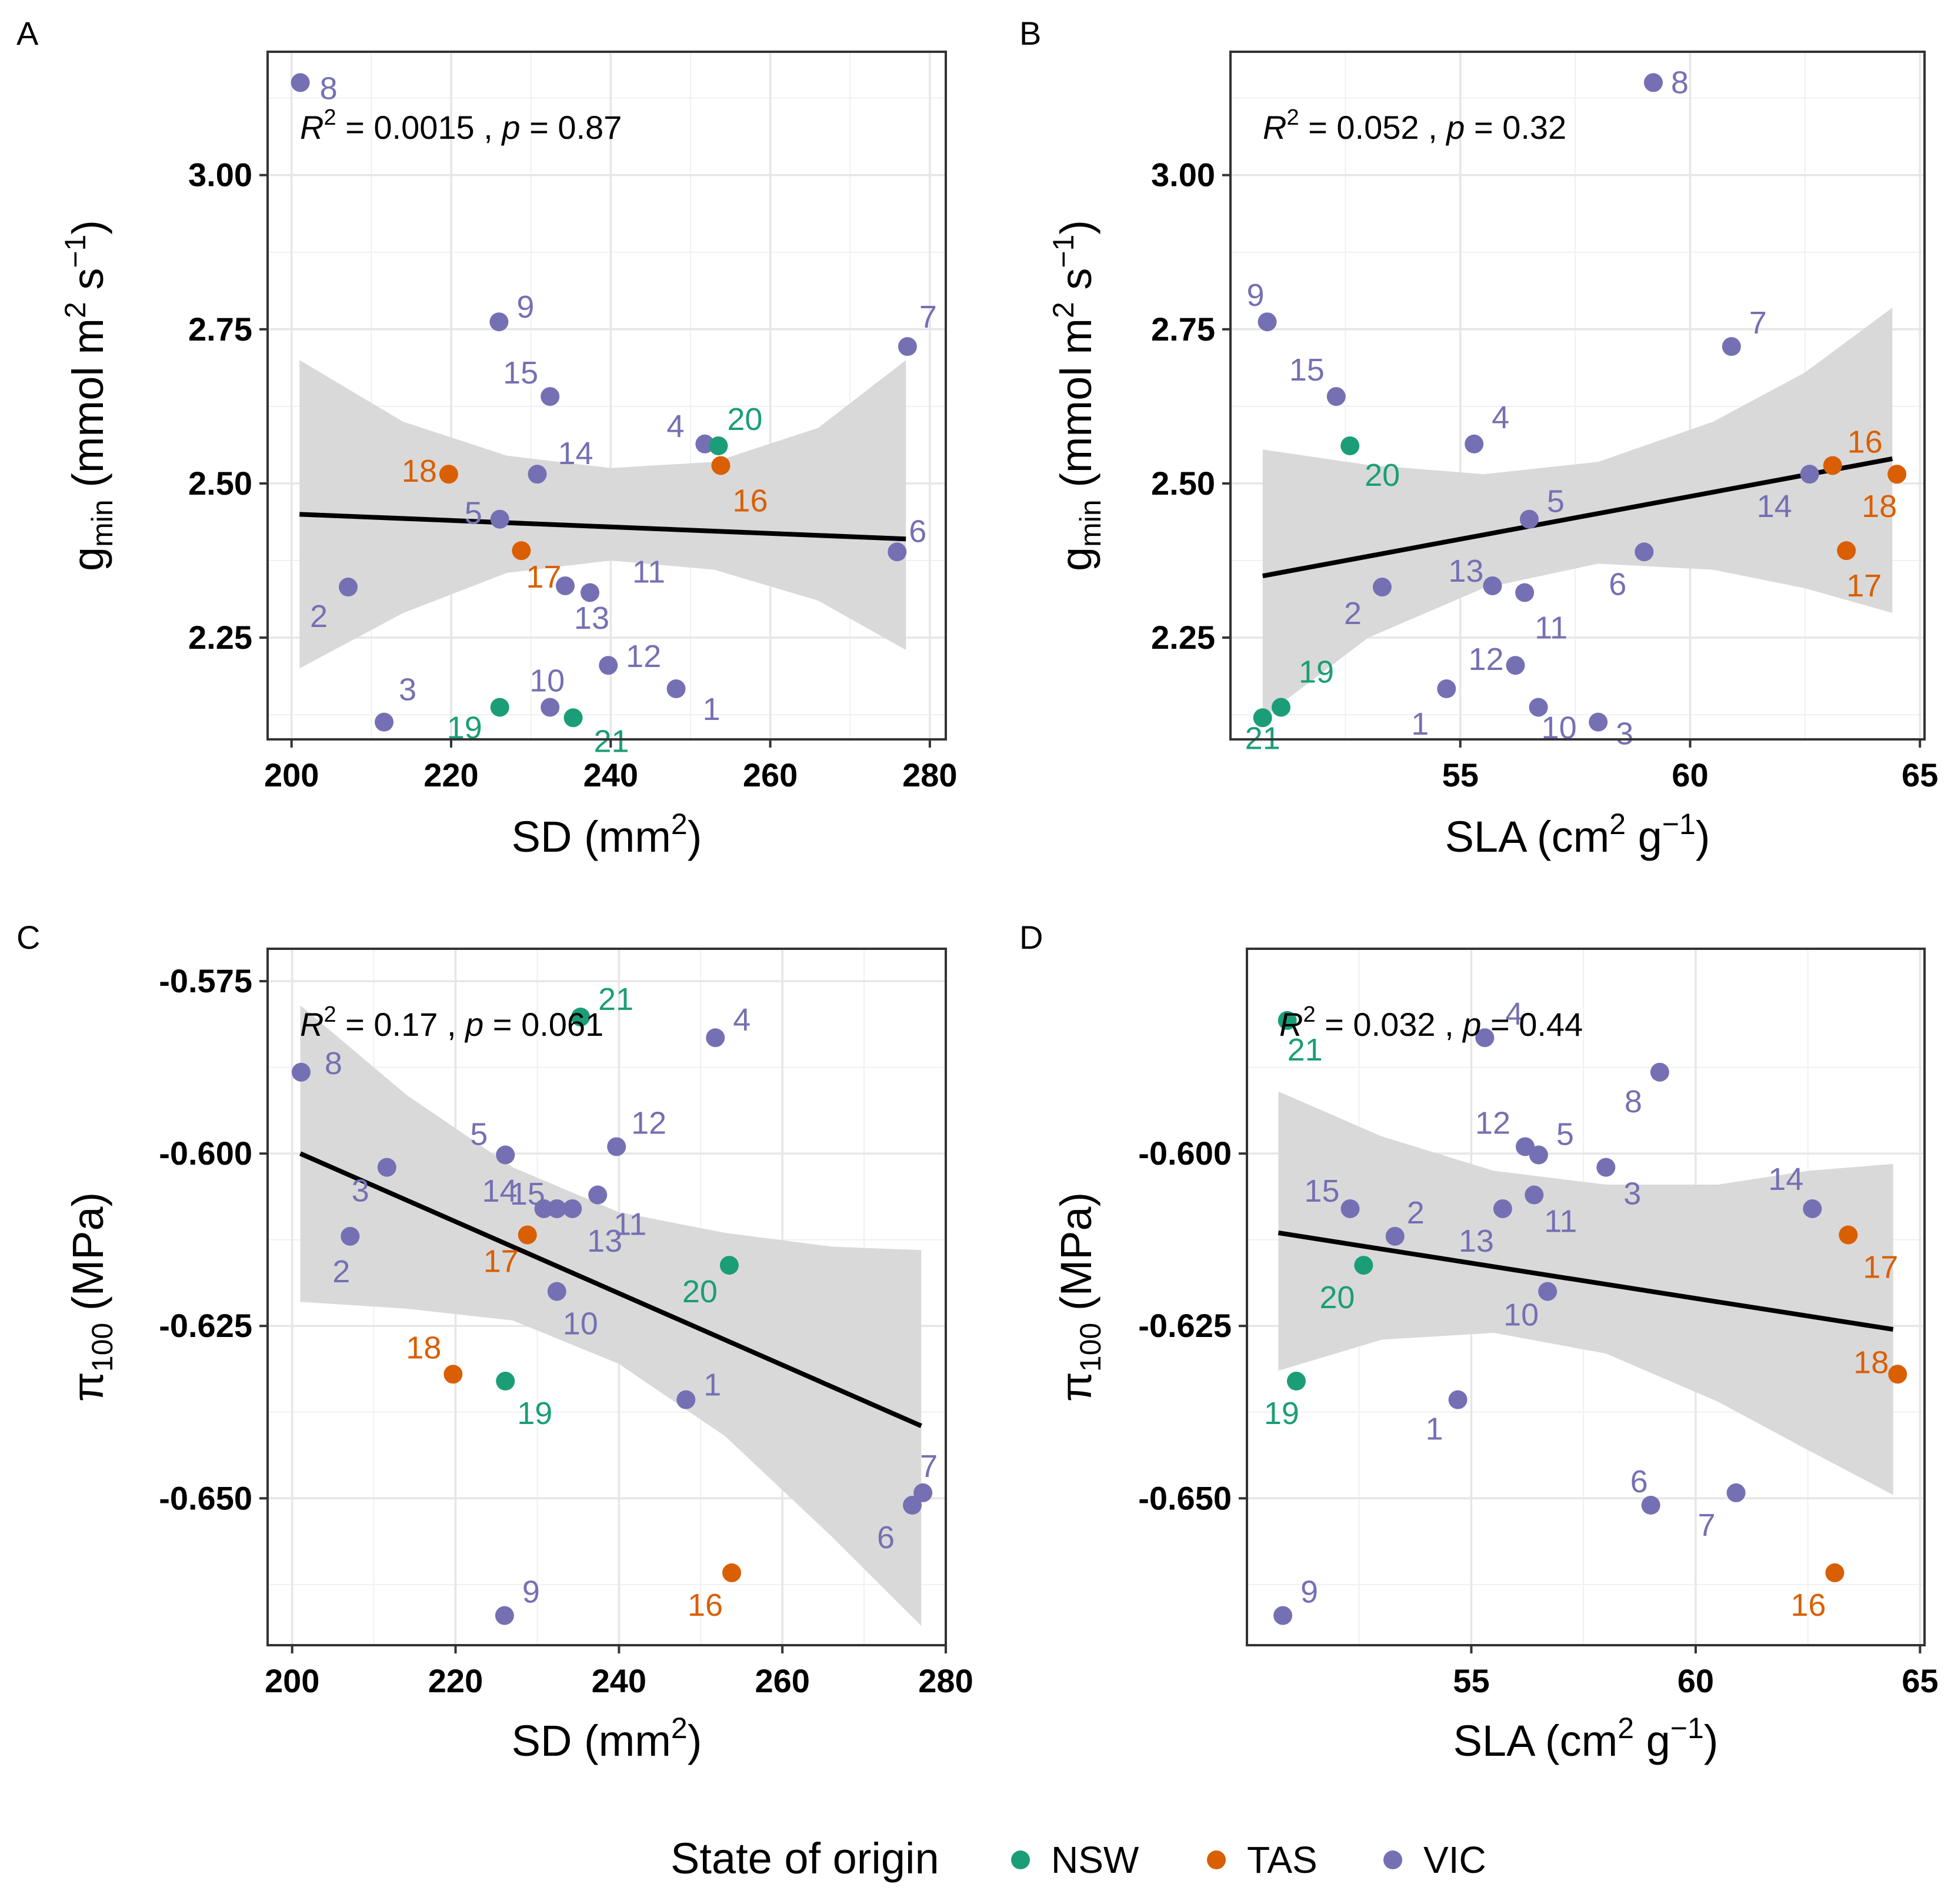  Describe the element at coordinates (1183, 637) in the screenshot. I see `y-tick-label: 2.25` at that location.